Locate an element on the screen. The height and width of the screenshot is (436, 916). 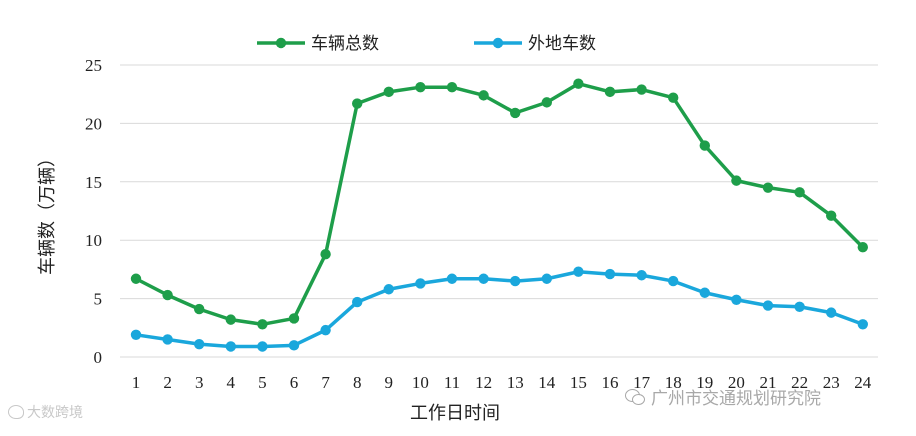
x-tick-label: 18 is located at coordinates (673, 382).